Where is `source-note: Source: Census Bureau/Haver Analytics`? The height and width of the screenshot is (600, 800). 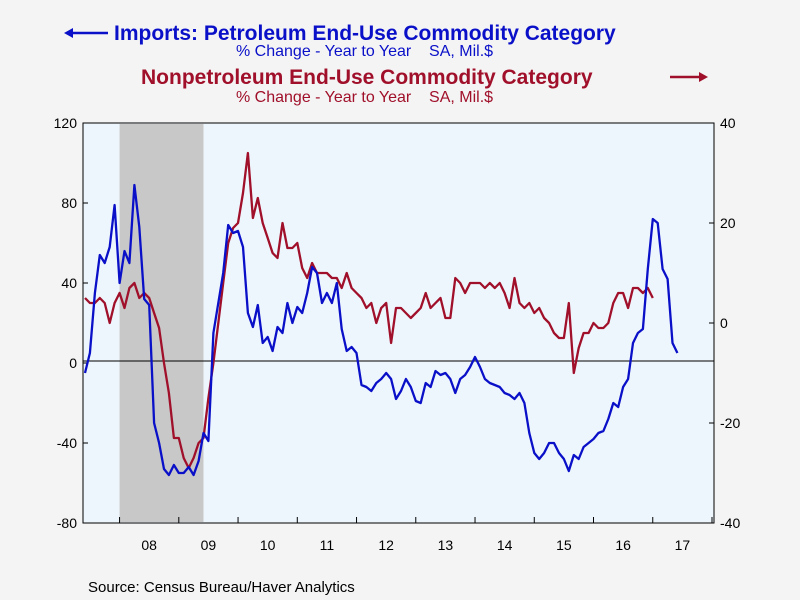
source-note: Source: Census Bureau/Haver Analytics is located at coordinates (221, 587).